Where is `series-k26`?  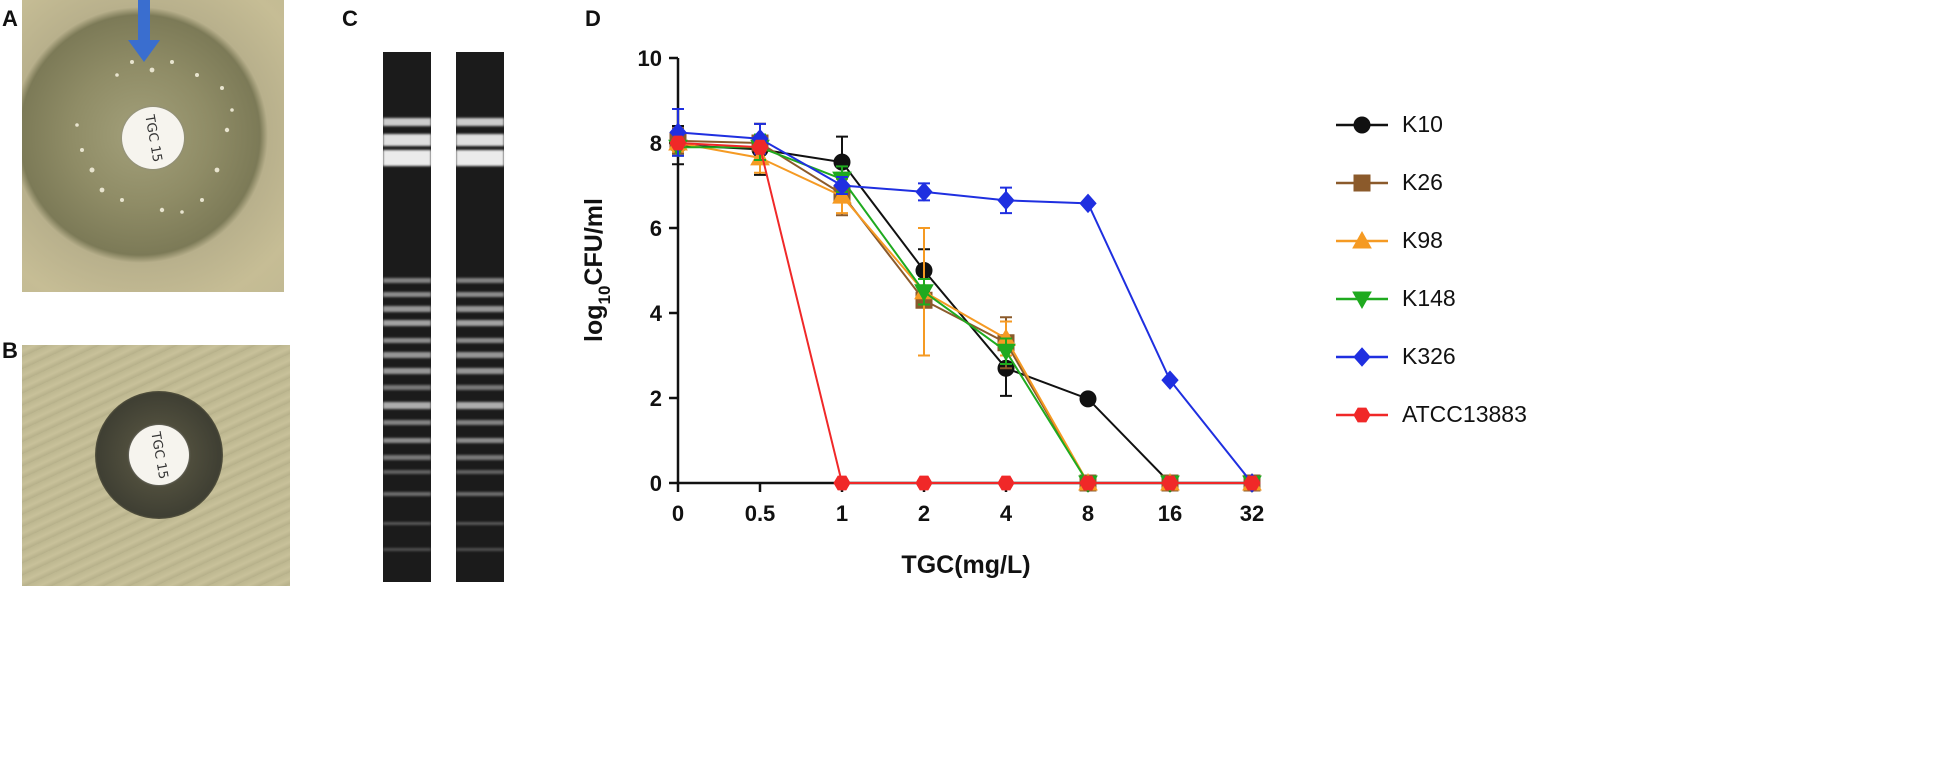 series-k26 is located at coordinates (965, 307).